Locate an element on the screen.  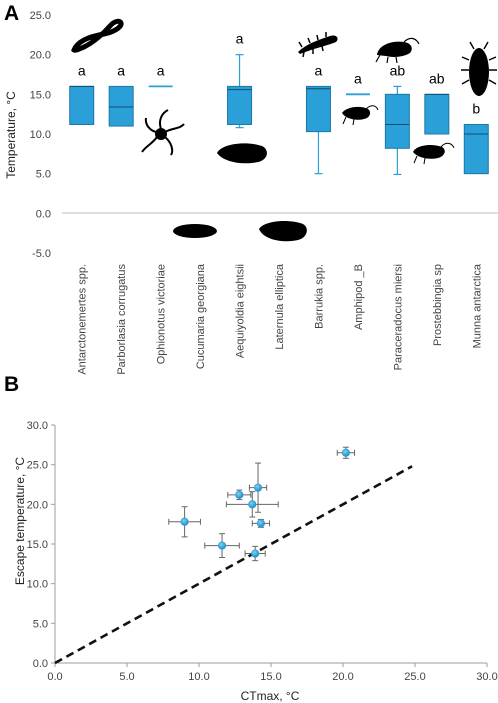
panel-a-y-axis-title: Temperature, °C is located at coordinates (11, 135).